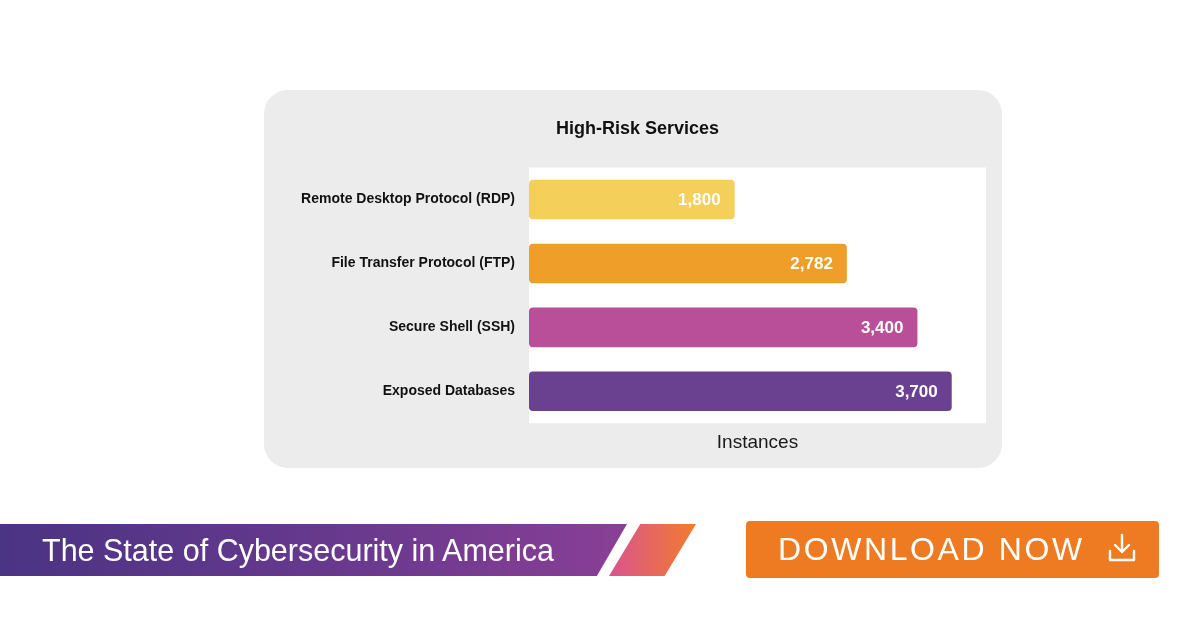  Describe the element at coordinates (449, 390) in the screenshot. I see `y-tick-label: Exposed Databases` at that location.